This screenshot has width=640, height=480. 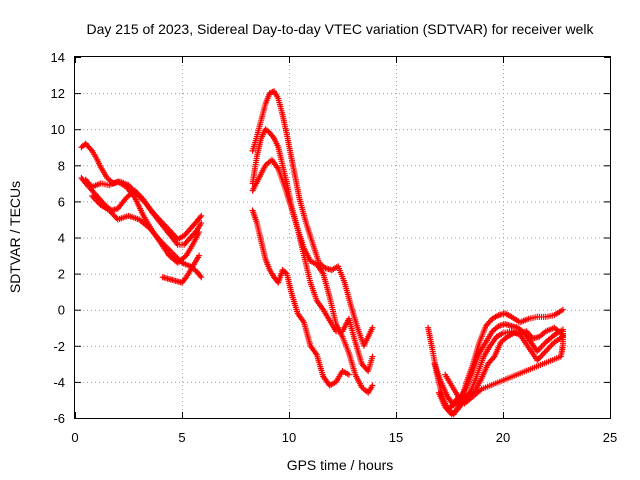 What do you see at coordinates (58, 57) in the screenshot?
I see `y-tick-label: 14` at bounding box center [58, 57].